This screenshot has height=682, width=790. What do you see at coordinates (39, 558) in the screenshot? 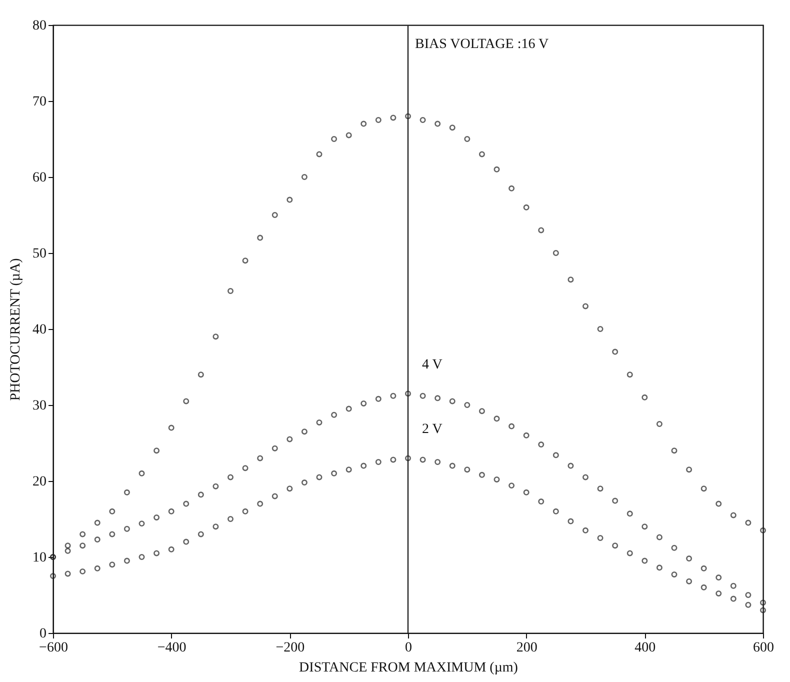
I see `y-tick-label: 10` at bounding box center [39, 558].